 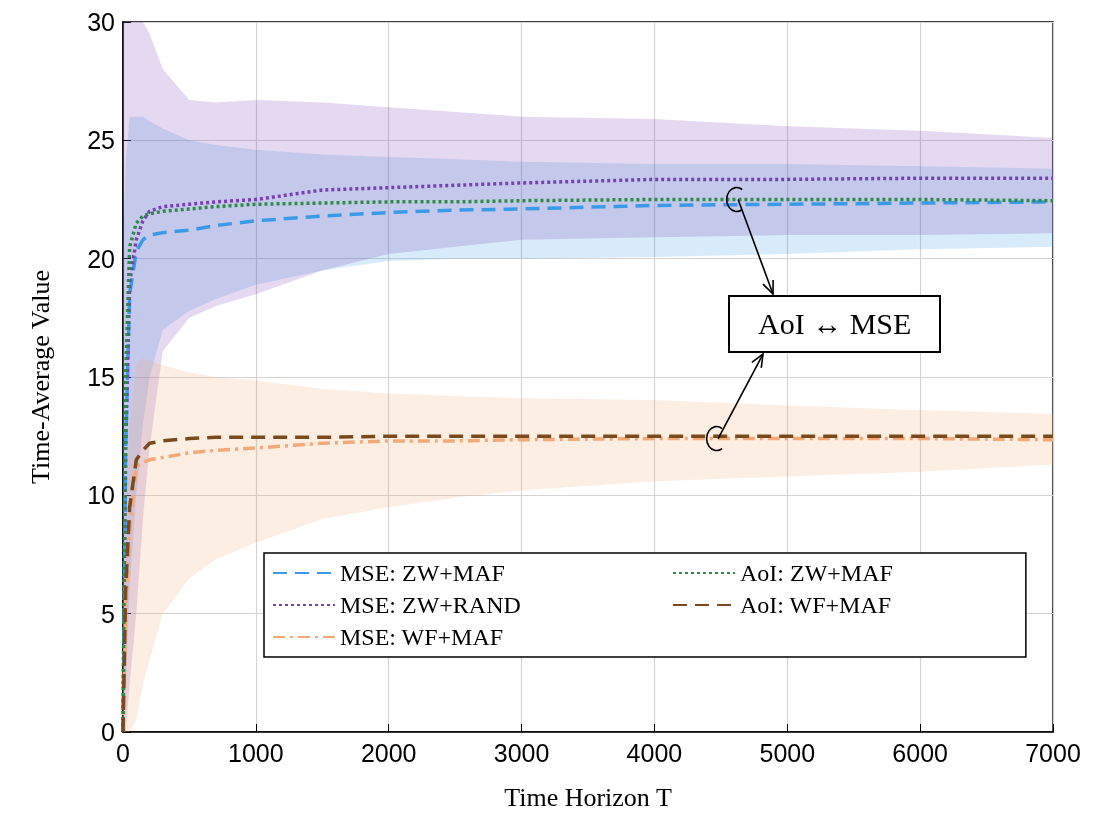 I want to click on y-axis-title: Time-Average Value, so click(x=40, y=377).